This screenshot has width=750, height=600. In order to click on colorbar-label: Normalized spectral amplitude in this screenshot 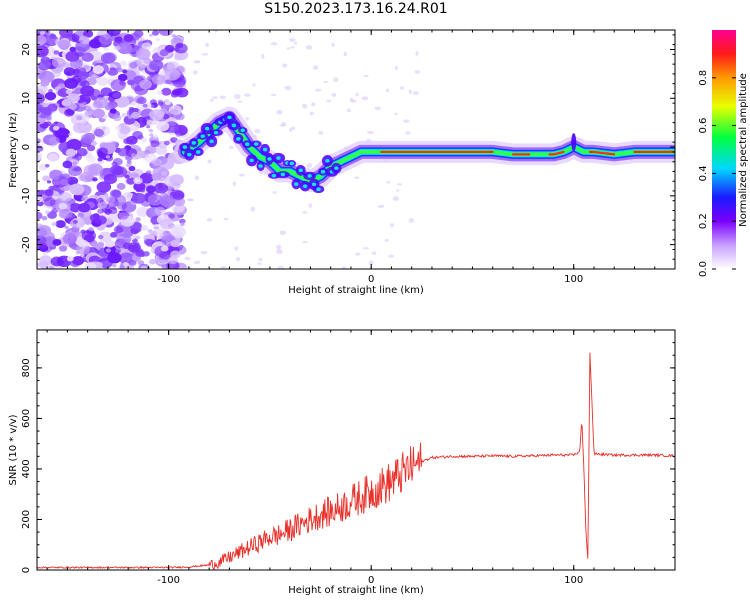, I will do `click(743, 150)`.